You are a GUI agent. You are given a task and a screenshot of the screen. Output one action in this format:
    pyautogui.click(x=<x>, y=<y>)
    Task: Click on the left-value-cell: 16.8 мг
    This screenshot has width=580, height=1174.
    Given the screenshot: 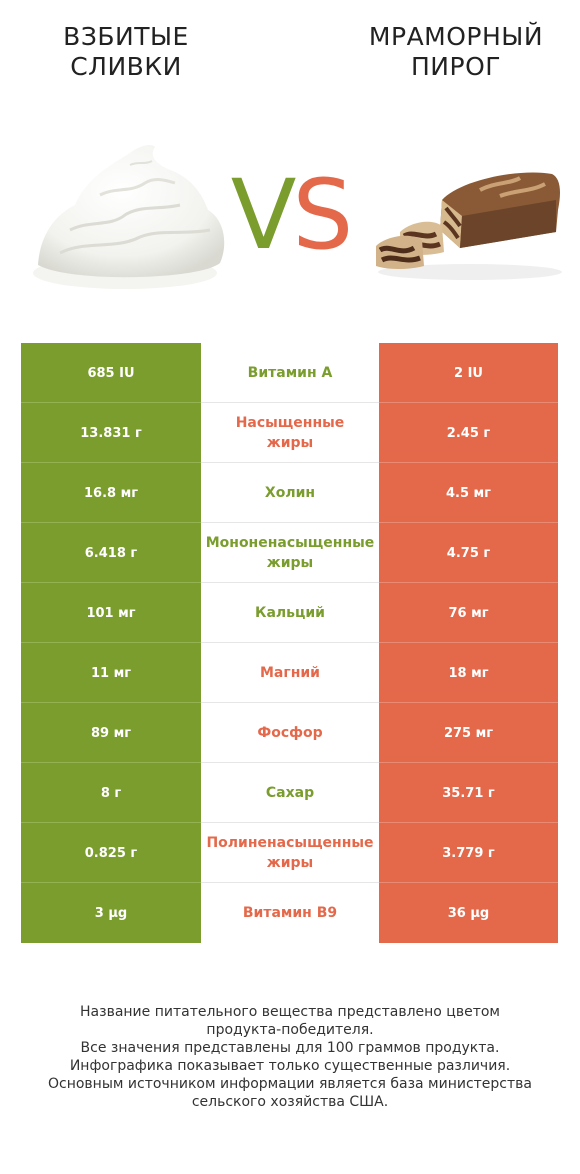 What is the action you would take?
    pyautogui.click(x=111, y=493)
    